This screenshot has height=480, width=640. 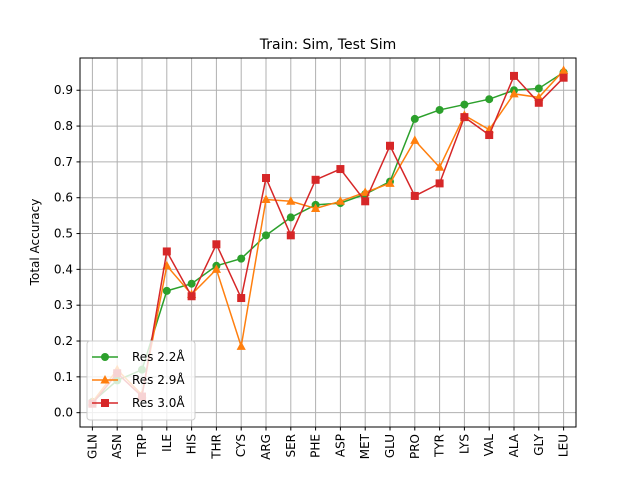 I want to click on x-tick-label: ILE, so click(x=167, y=443).